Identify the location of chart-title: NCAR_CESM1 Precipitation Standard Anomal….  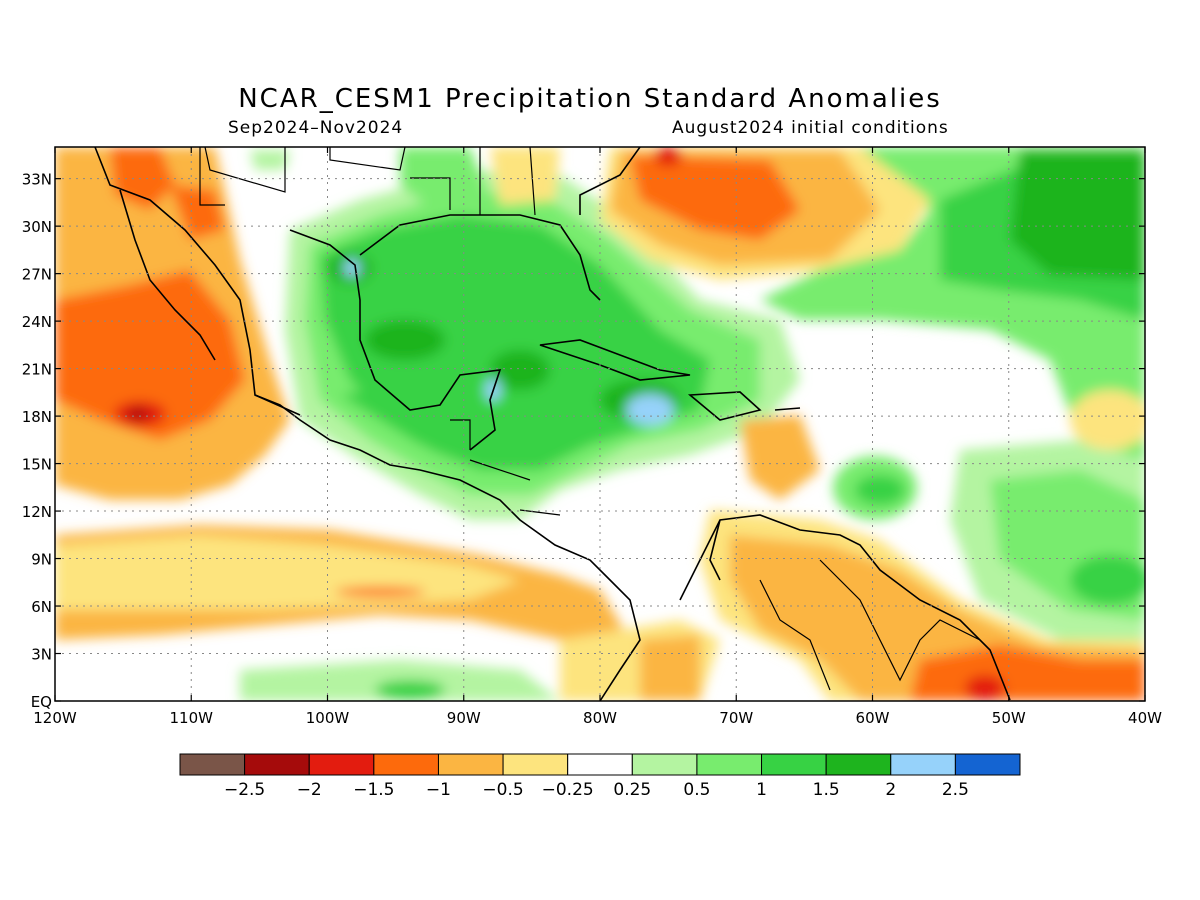
(590, 99).